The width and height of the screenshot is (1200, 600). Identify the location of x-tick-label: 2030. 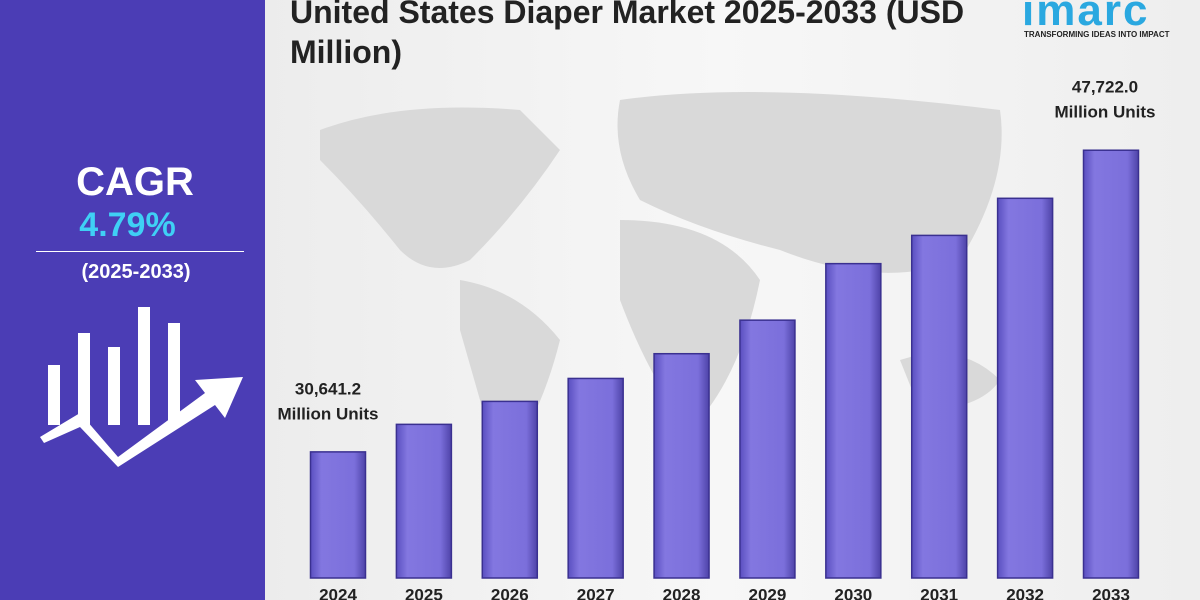
(853, 592).